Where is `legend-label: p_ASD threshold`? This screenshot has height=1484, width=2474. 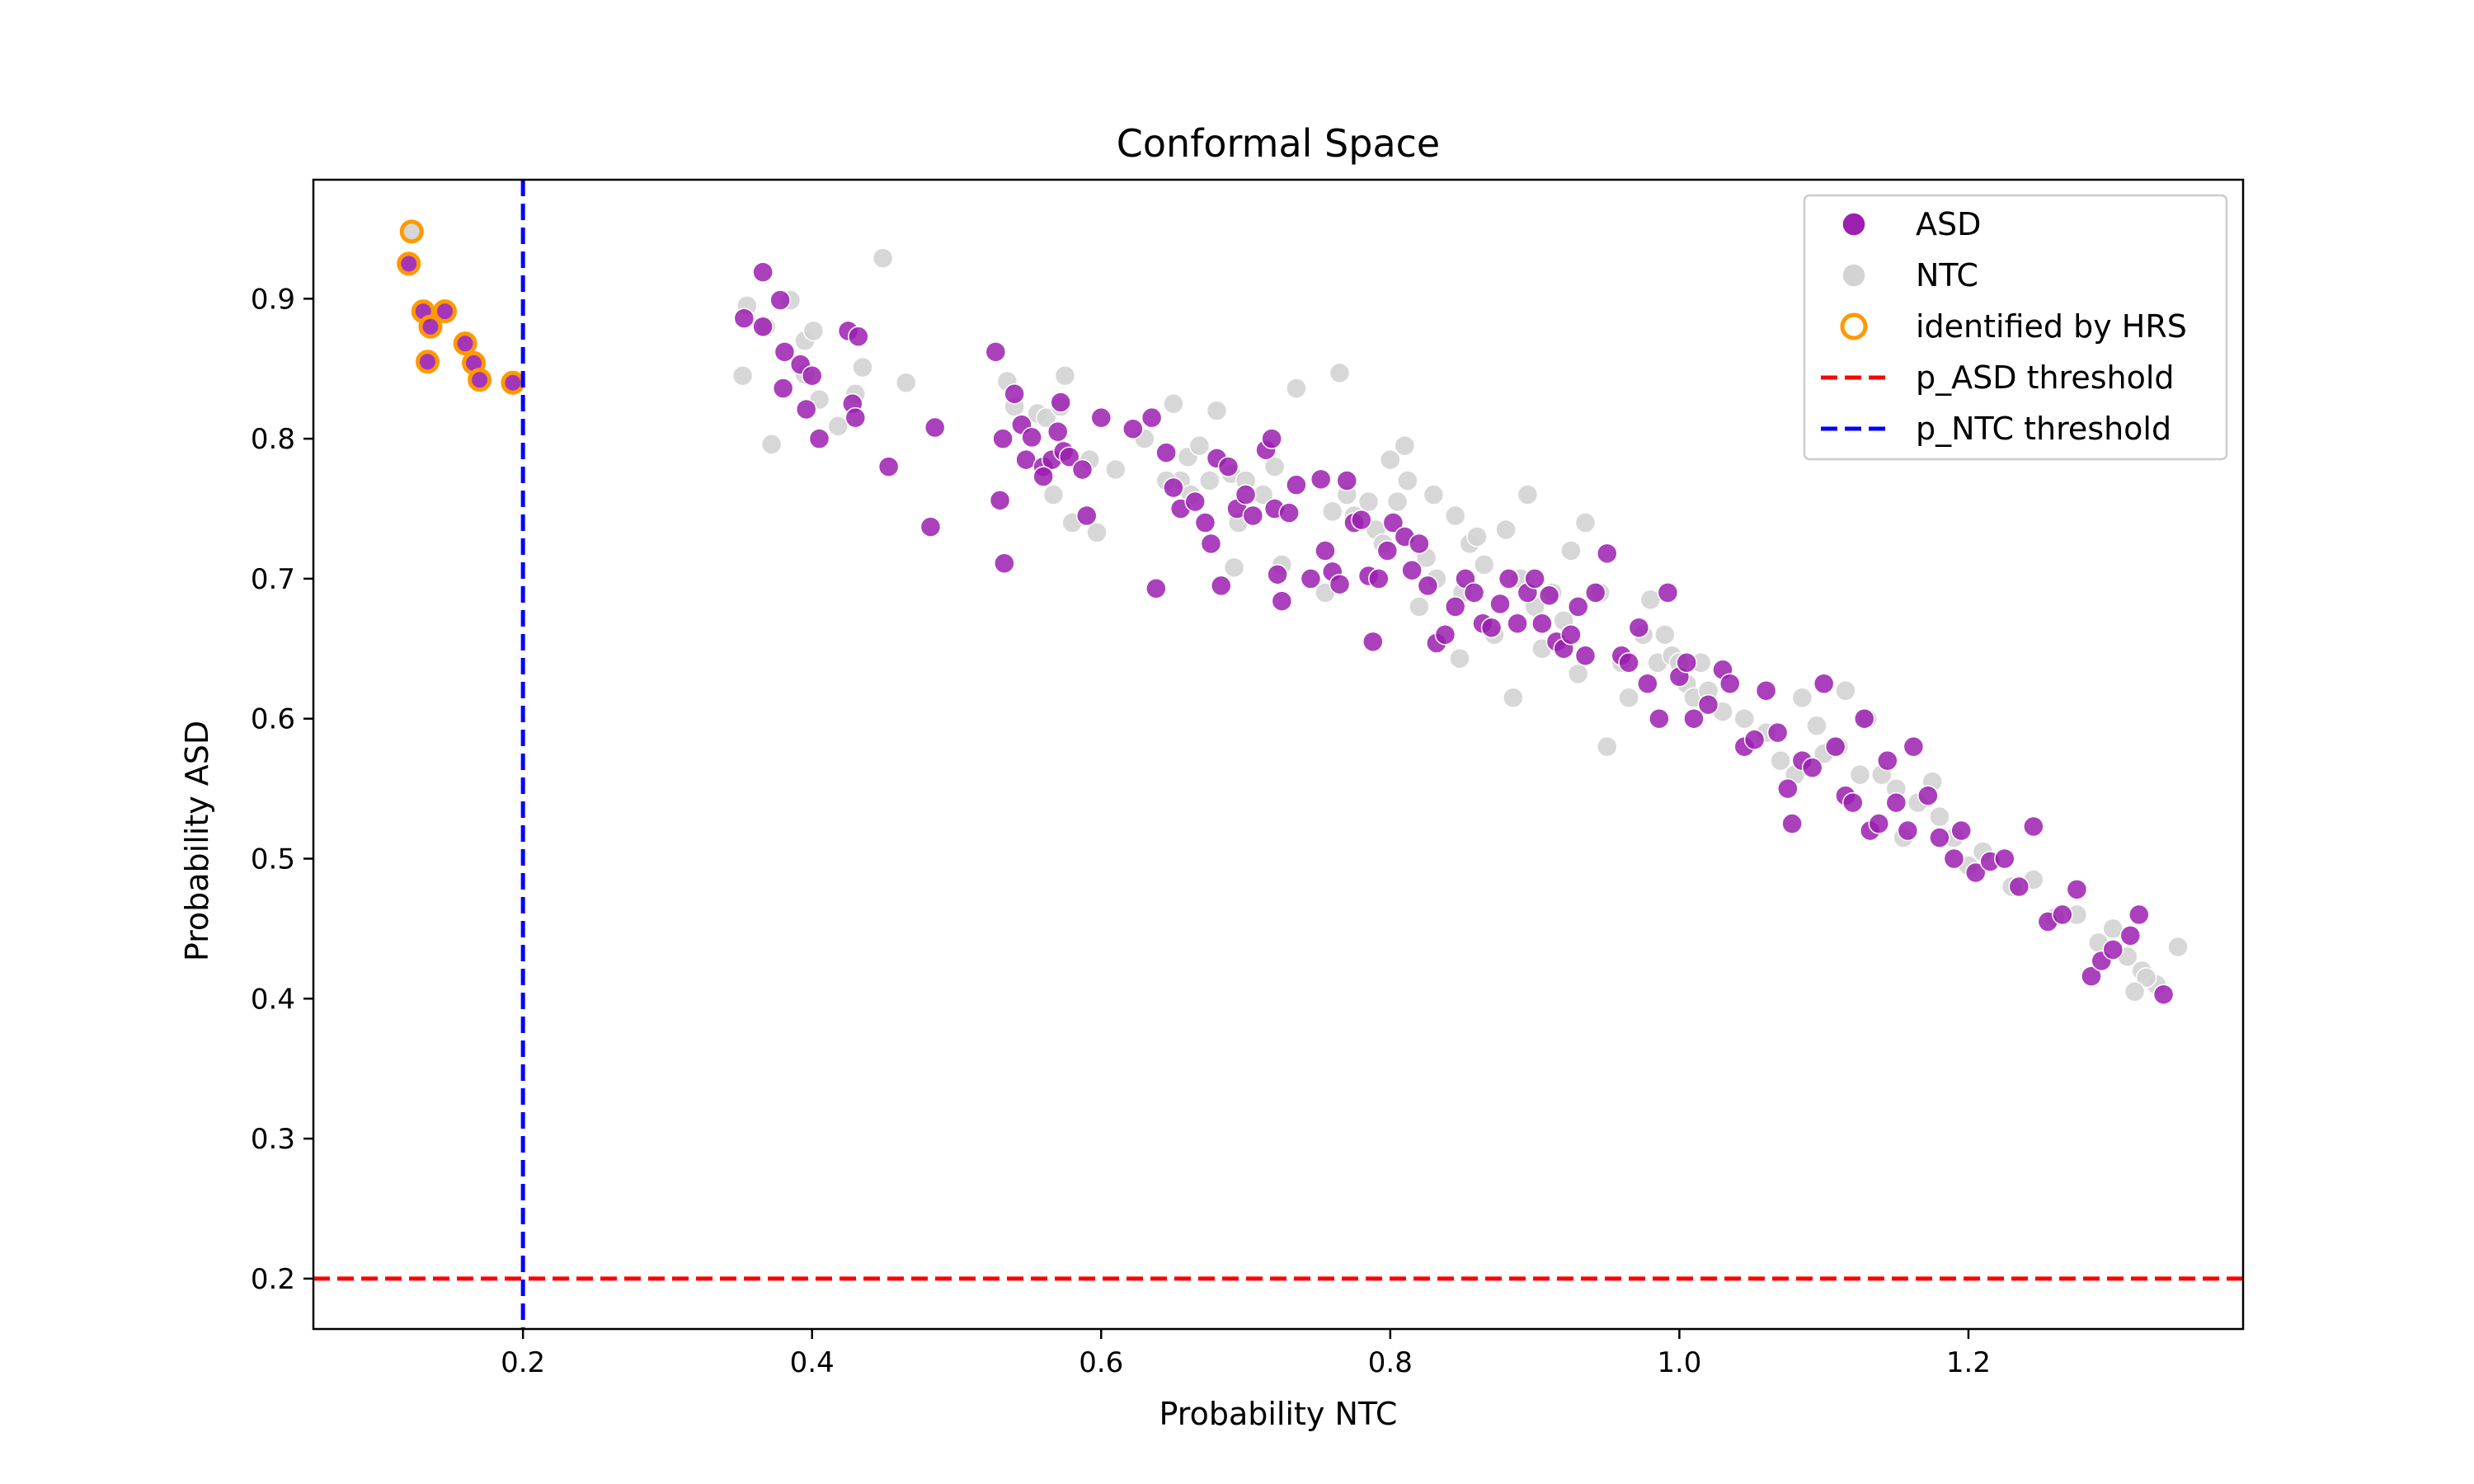
legend-label: p_ASD threshold is located at coordinates (2045, 377).